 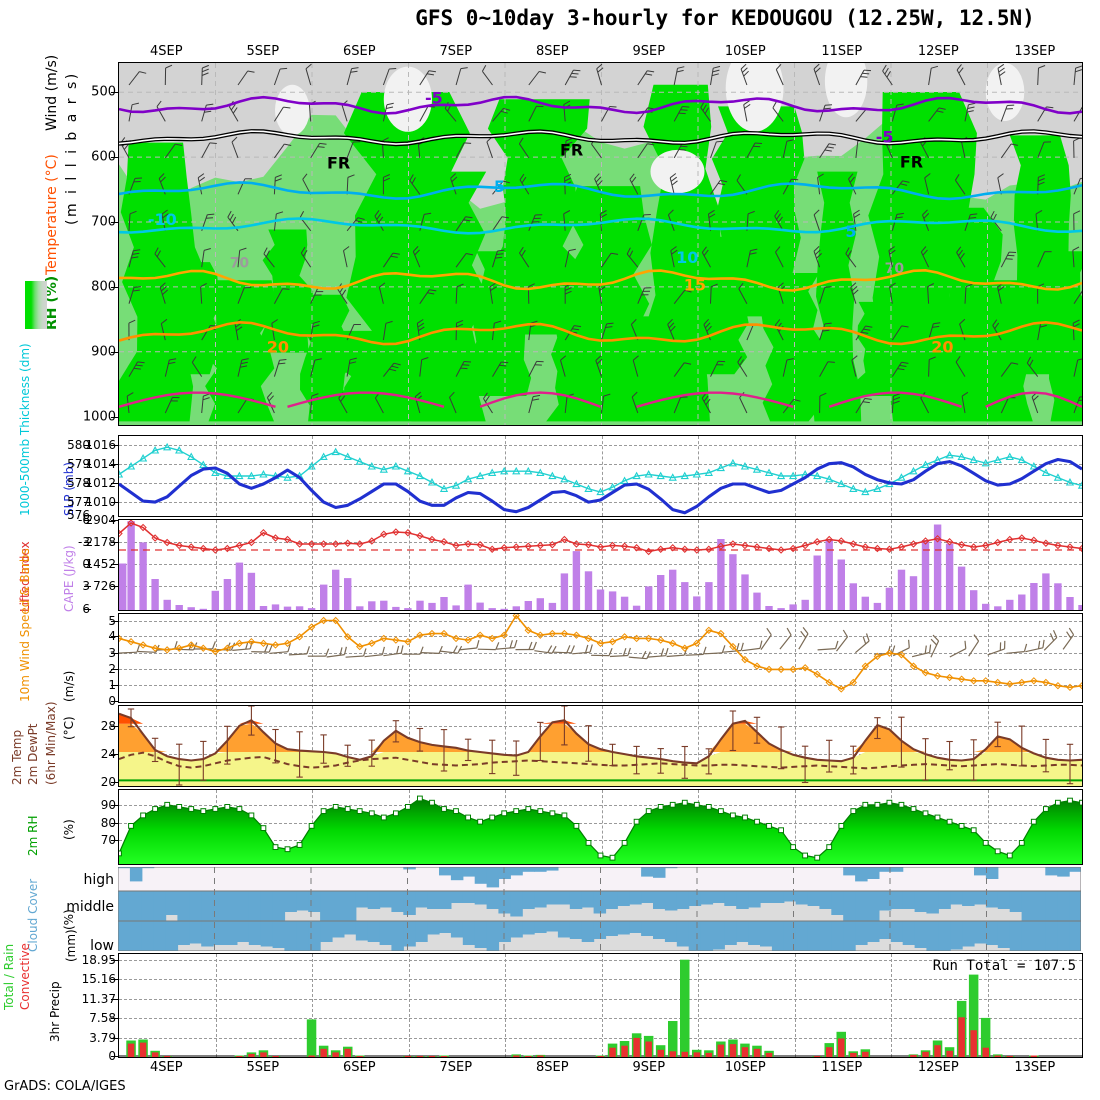 I want to click on panel-slp-thickness, so click(x=600, y=476).